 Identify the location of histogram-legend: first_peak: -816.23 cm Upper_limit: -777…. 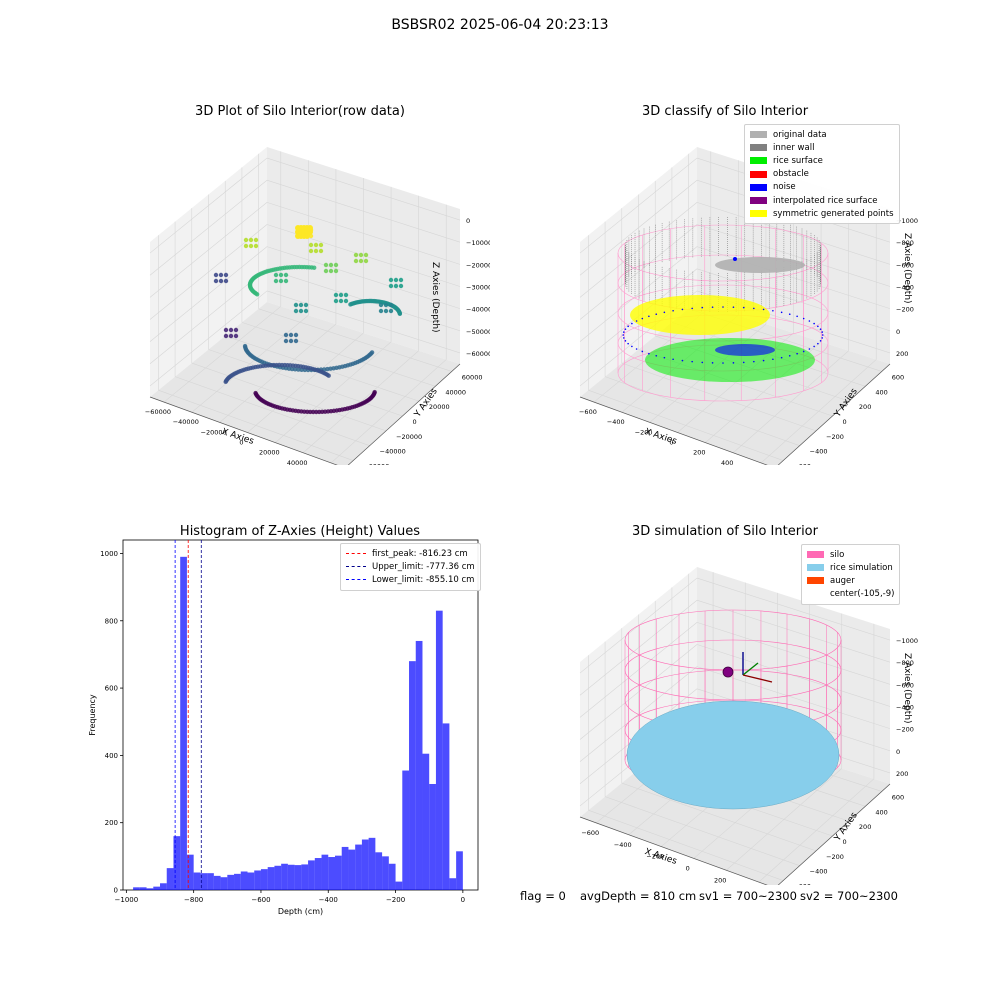
(410, 567).